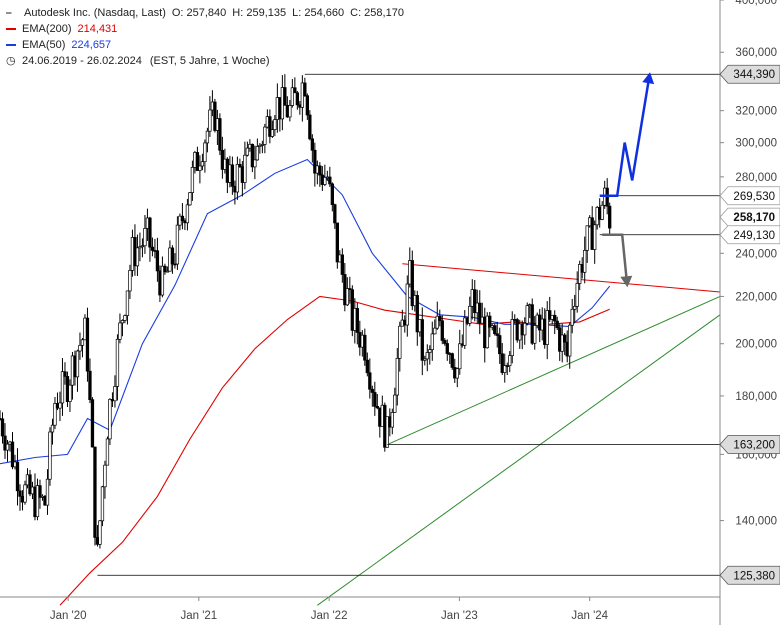  I want to click on y-tick-label: 220,000, so click(756, 297).